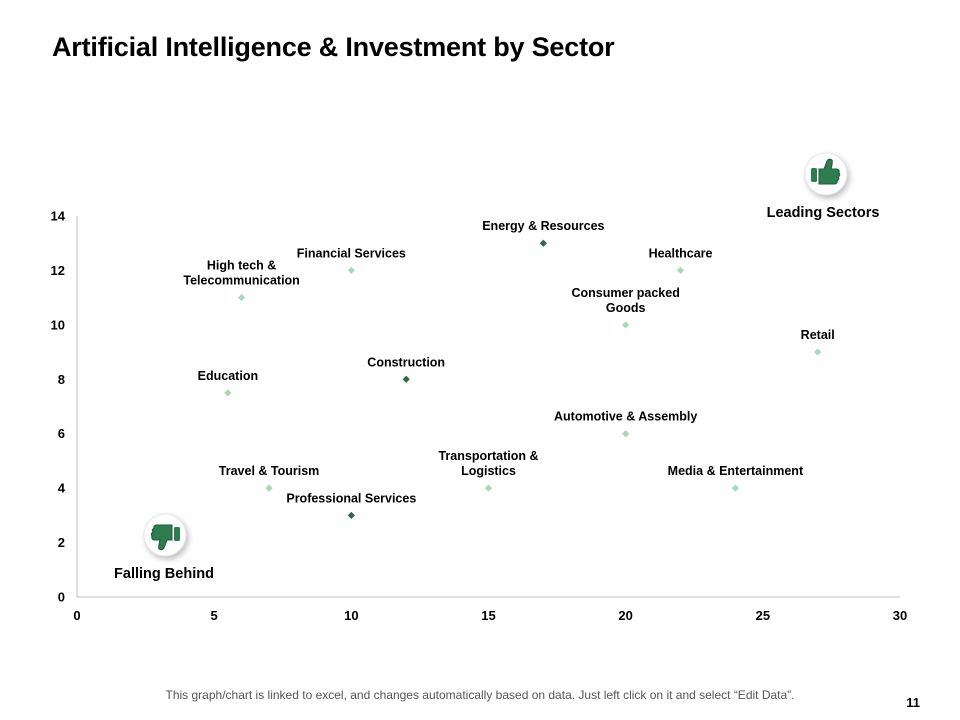 Image resolution: width=960 pixels, height=720 pixels. Describe the element at coordinates (165, 537) in the screenshot. I see `thumbs-down-icon` at that location.